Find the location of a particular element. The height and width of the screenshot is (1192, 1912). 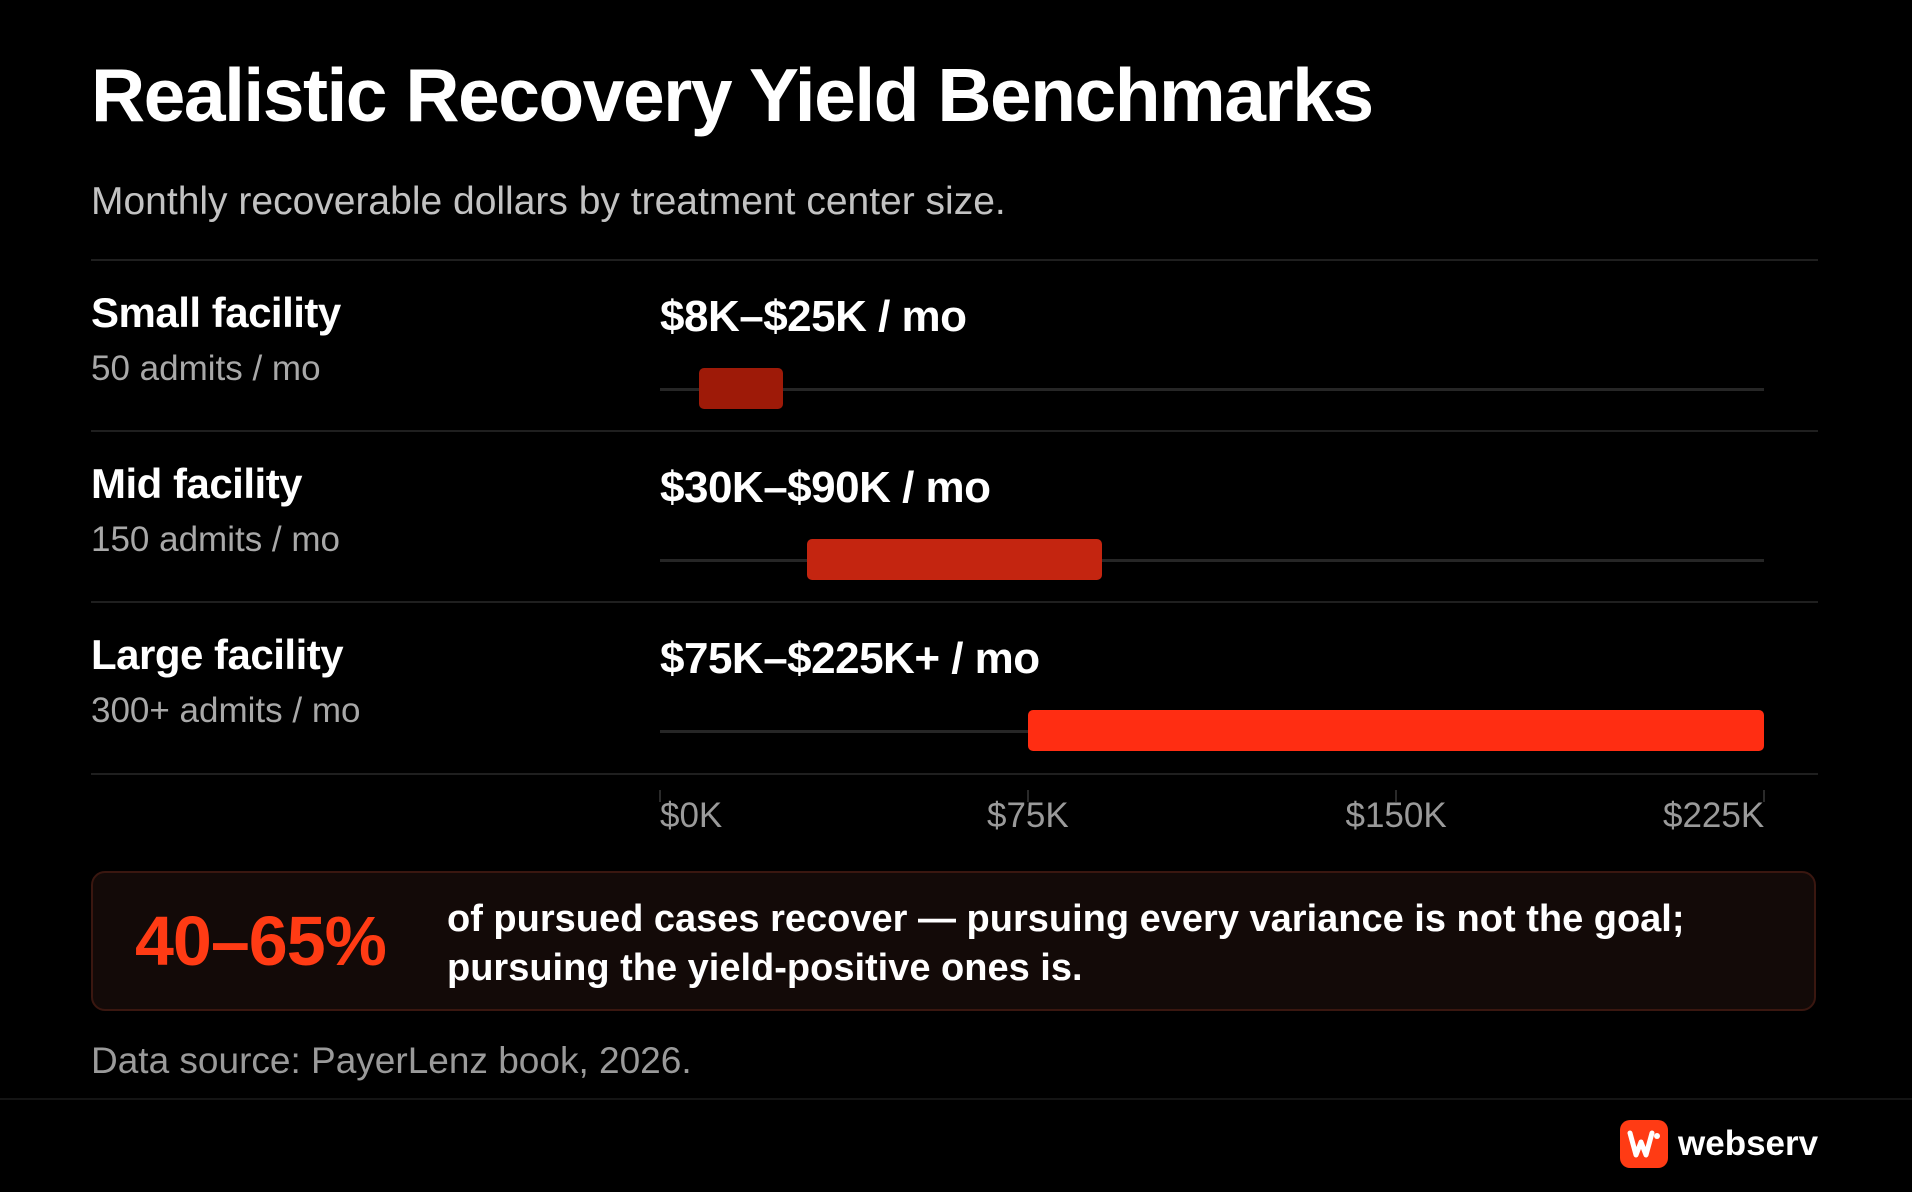

row-name-small: Small facility is located at coordinates (216, 312).